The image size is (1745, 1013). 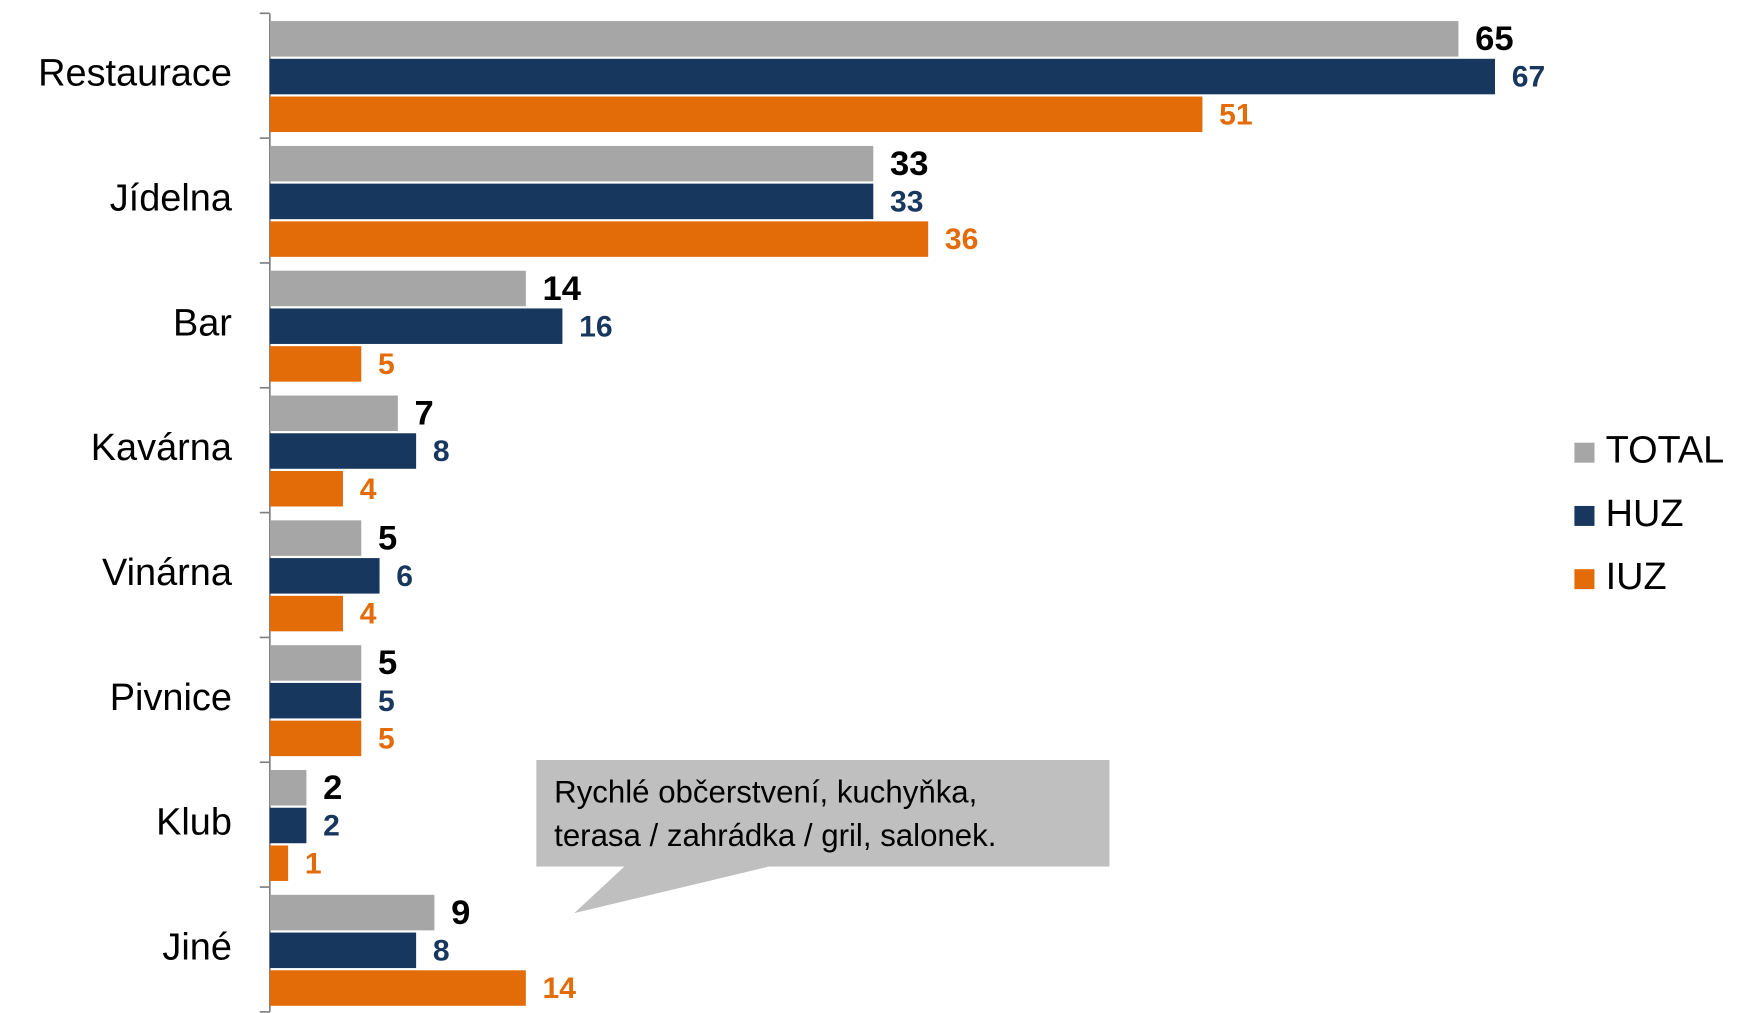 I want to click on value-label: 7, so click(x=424, y=414).